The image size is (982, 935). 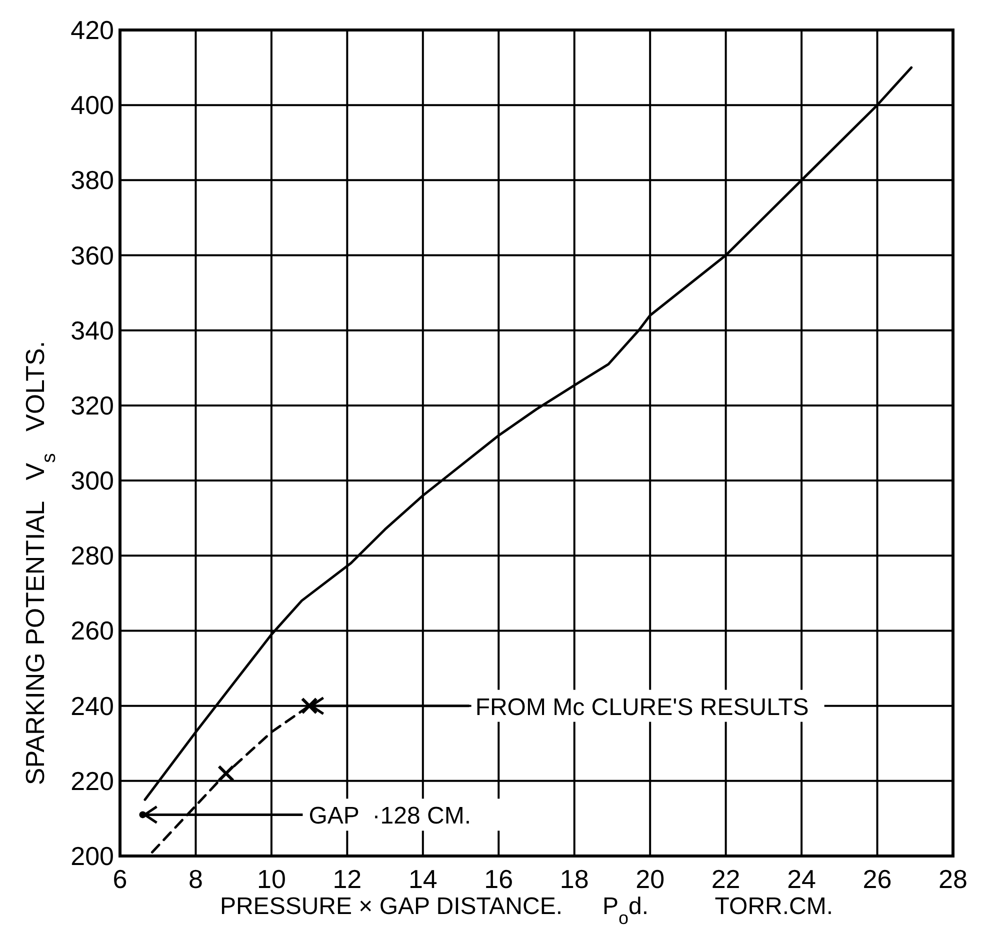 I want to click on y-tick-label: 420, so click(x=92, y=30).